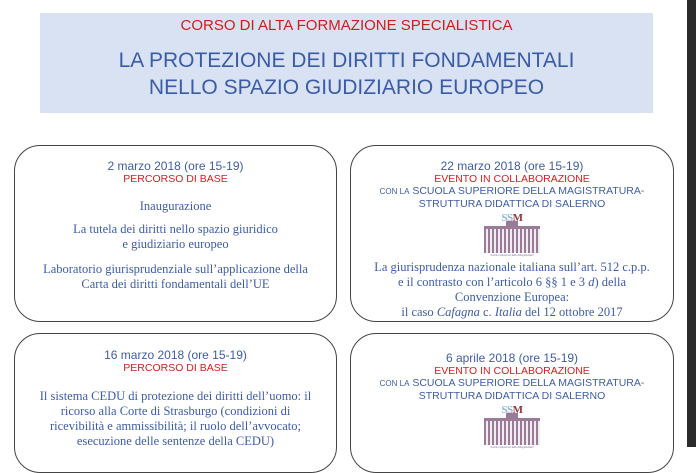 The width and height of the screenshot is (696, 473). What do you see at coordinates (691, 223) in the screenshot?
I see `window-edge` at bounding box center [691, 223].